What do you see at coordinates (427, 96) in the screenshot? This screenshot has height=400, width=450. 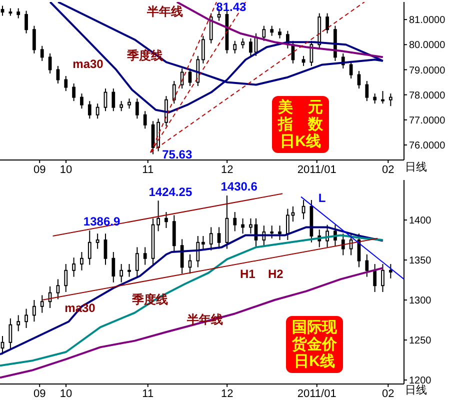 I see `y-tick-label: 78.0000` at bounding box center [427, 96].